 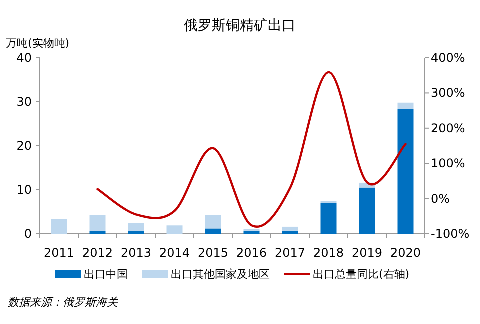 I want to click on y-tick-label: 10, so click(x=24, y=190).